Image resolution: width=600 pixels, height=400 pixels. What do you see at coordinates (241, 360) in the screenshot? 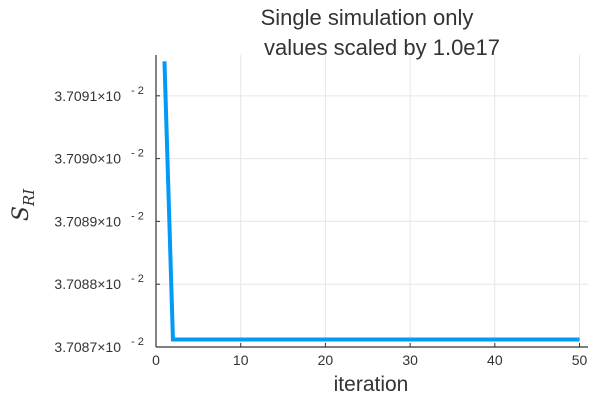
I see `x-tick-label: 10` at bounding box center [241, 360].